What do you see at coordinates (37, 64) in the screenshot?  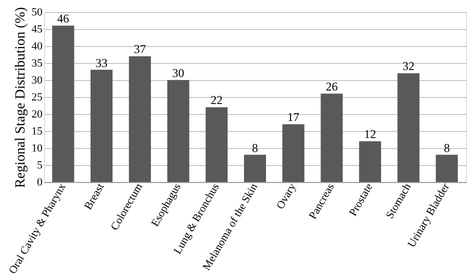 I see `y-tick-label: 35` at bounding box center [37, 64].